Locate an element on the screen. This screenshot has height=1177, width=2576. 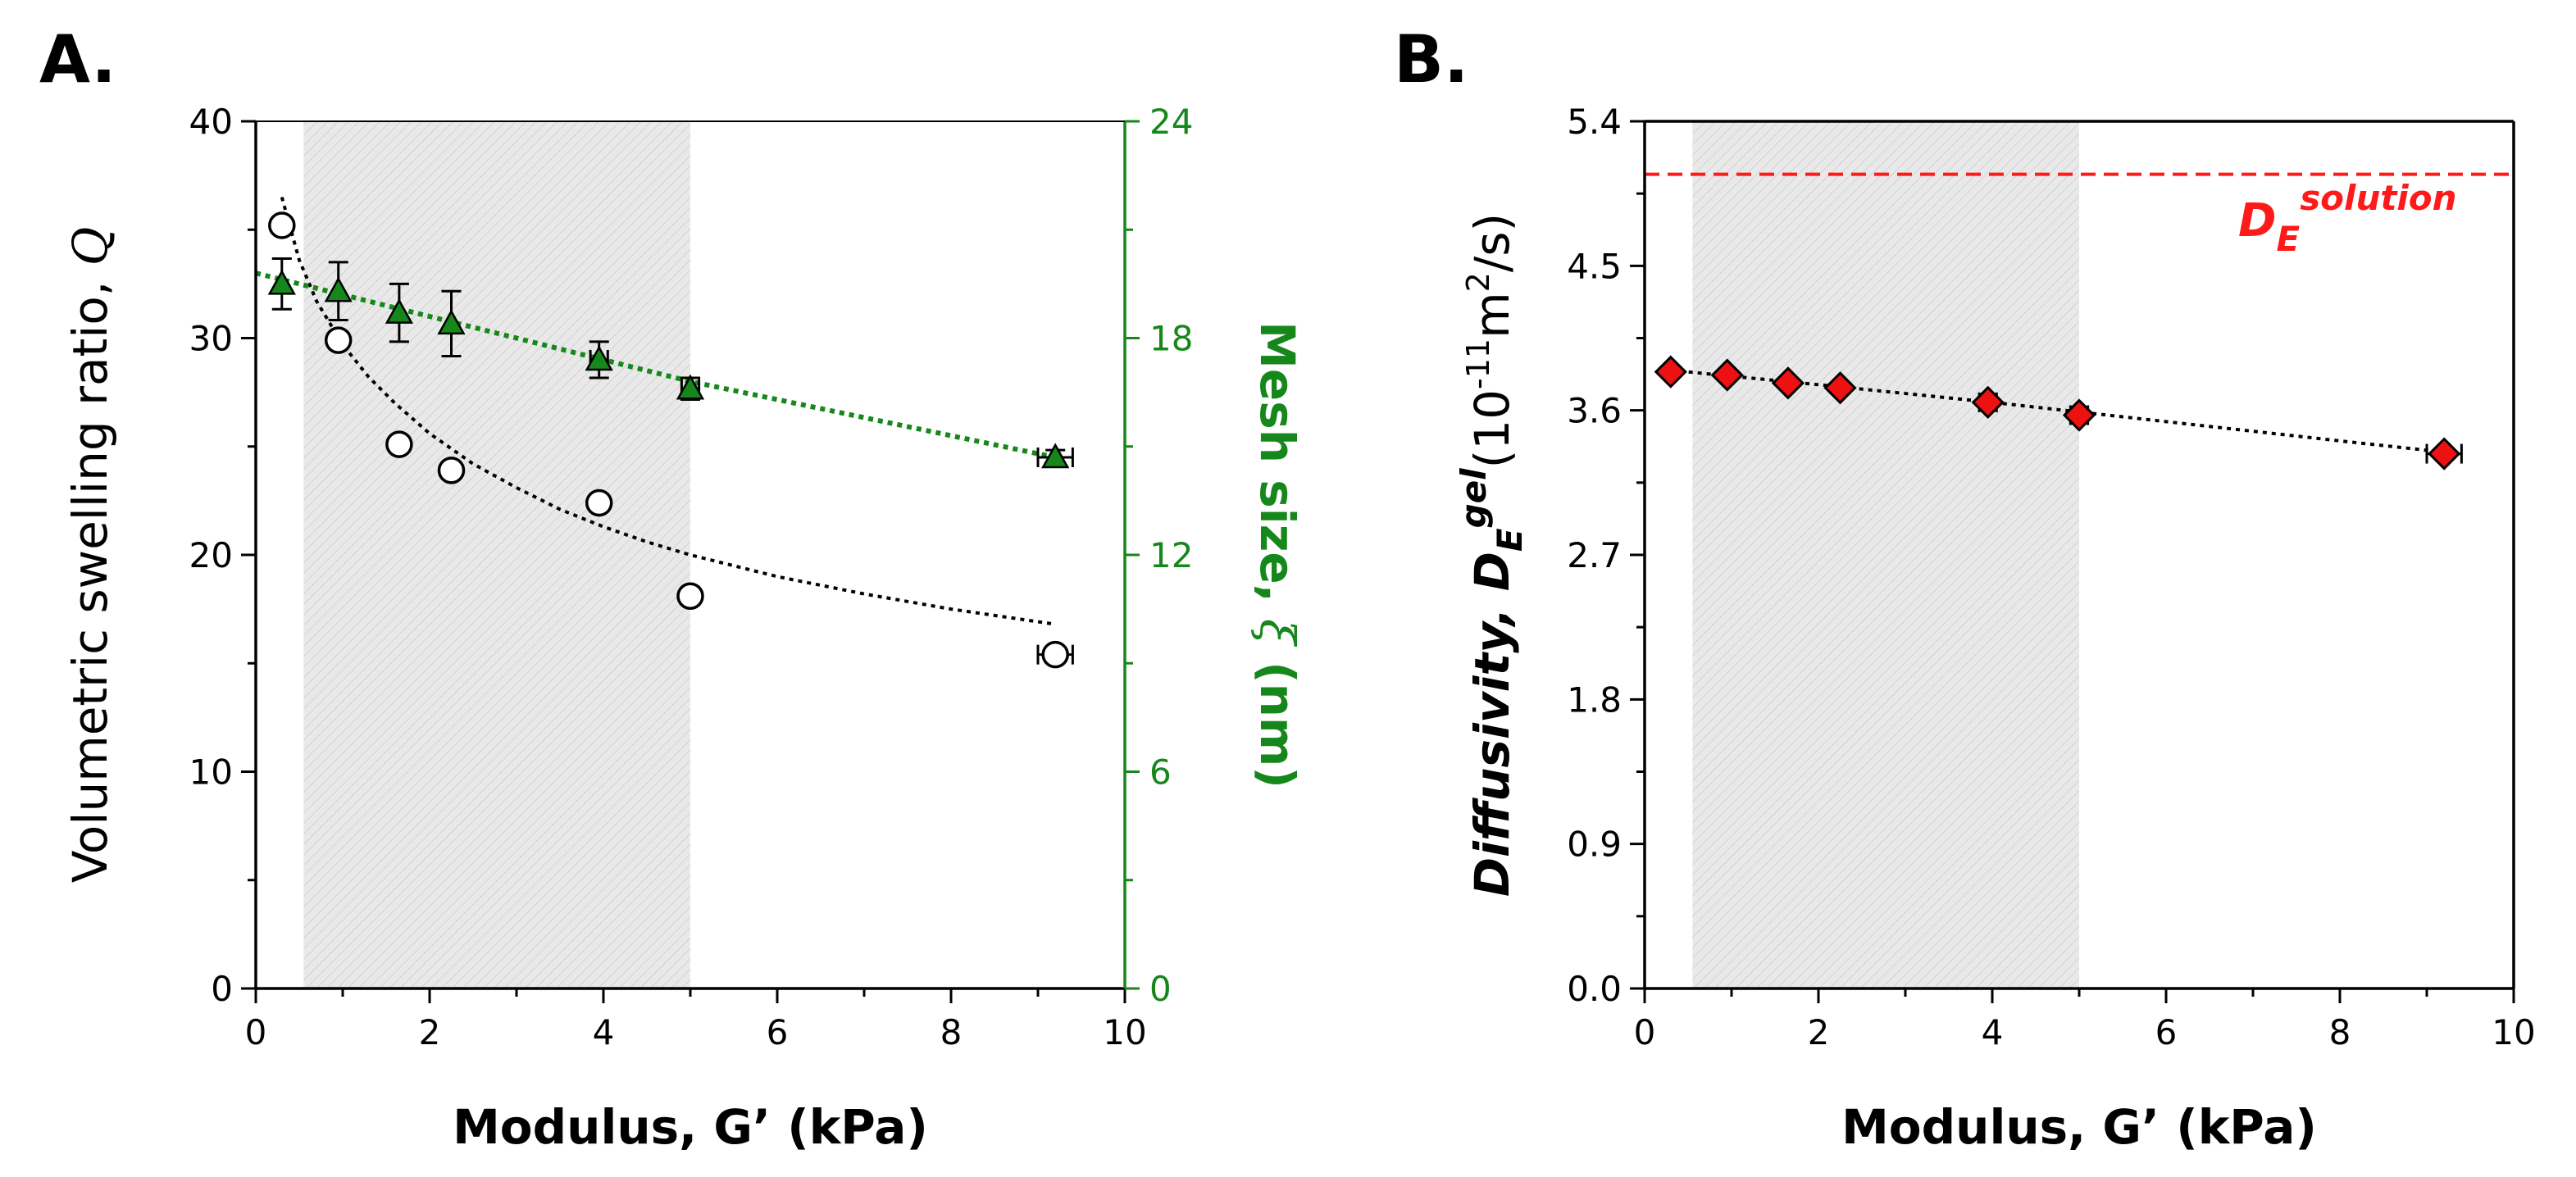
chart-a-y2-axis-title-prefix: Mesh size, is located at coordinates (1277, 470).